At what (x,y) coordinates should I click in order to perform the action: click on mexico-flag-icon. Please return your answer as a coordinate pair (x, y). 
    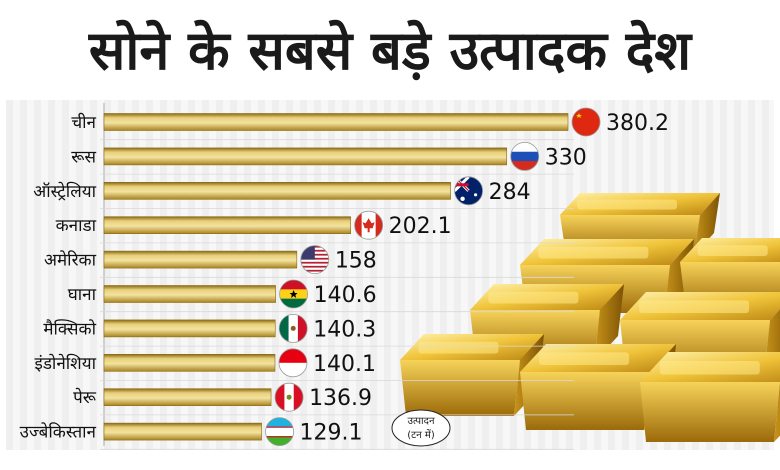
    Looking at the image, I should click on (293, 328).